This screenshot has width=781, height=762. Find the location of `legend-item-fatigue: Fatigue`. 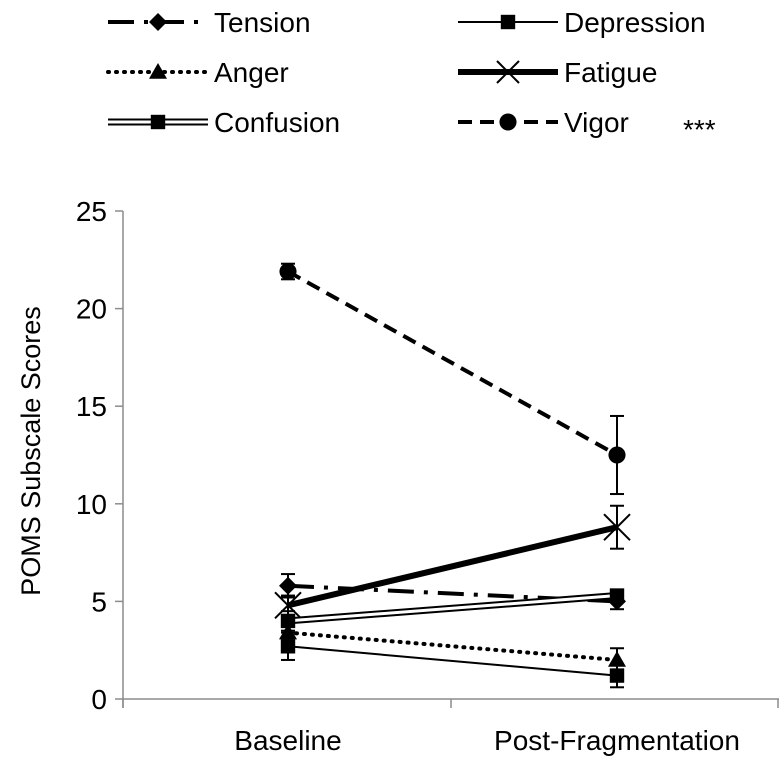

legend-item-fatigue: Fatigue is located at coordinates (557, 72).